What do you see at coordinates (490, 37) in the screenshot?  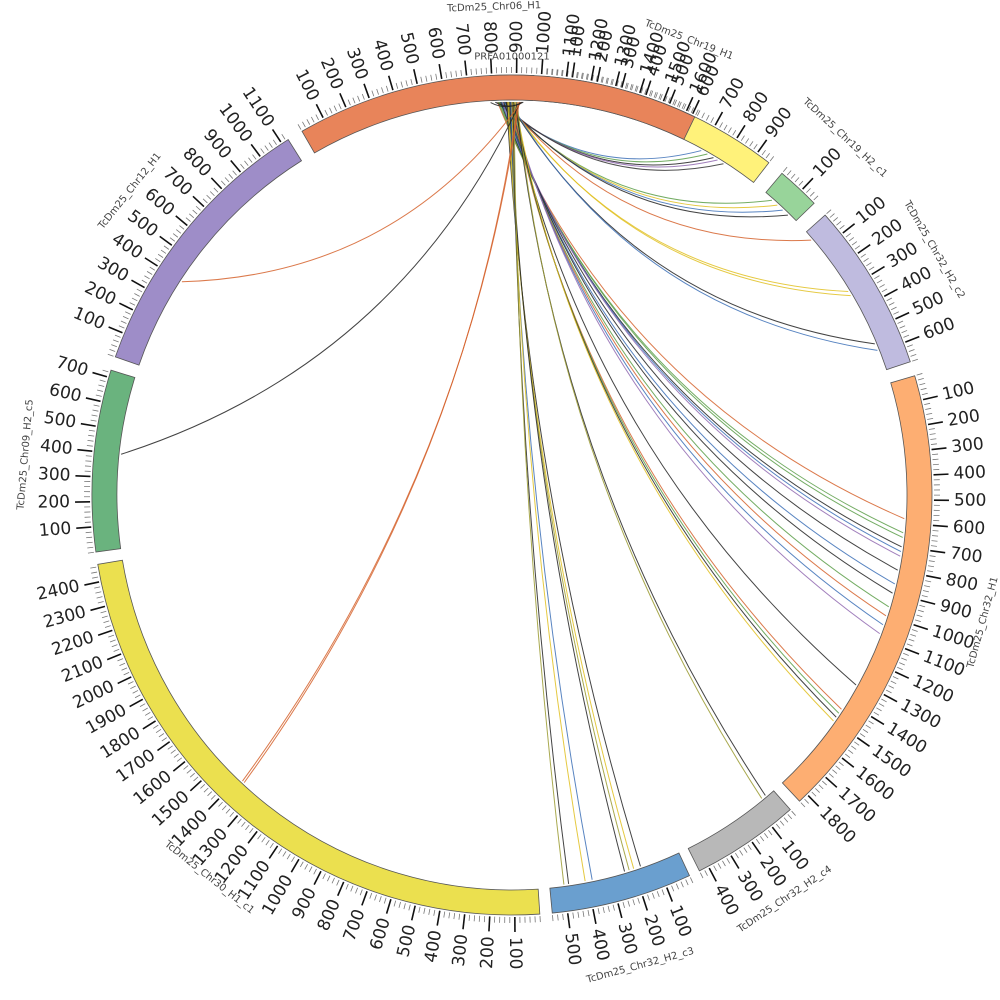 I see `tick-label: 800` at bounding box center [490, 37].